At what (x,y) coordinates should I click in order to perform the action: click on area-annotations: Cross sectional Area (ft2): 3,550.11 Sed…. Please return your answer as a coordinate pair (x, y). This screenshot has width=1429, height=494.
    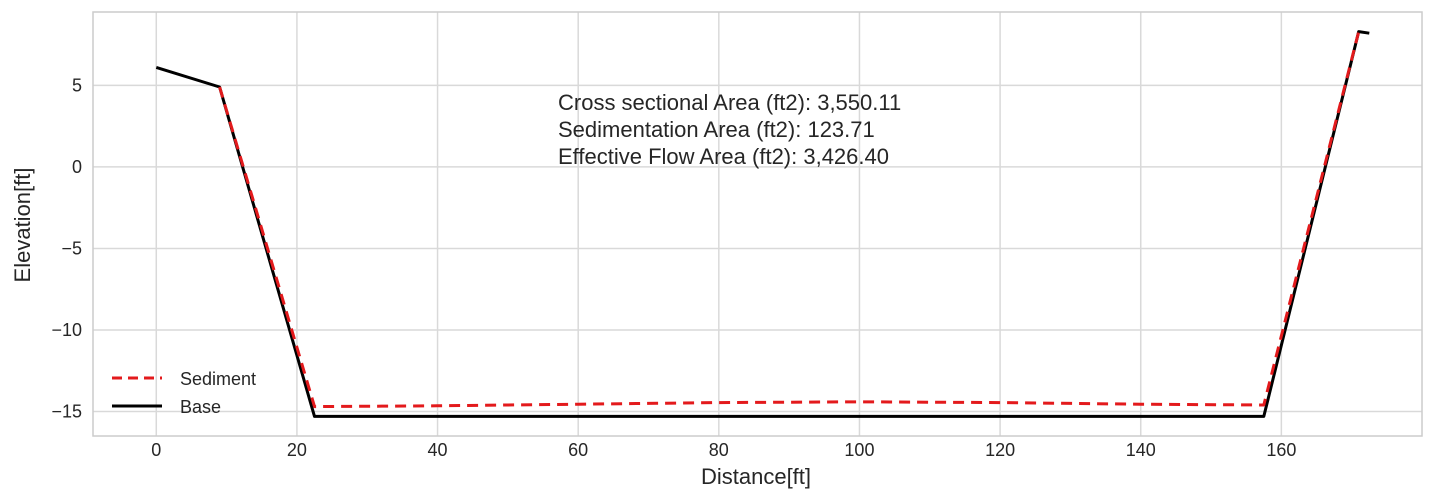
    Looking at the image, I should click on (729, 129).